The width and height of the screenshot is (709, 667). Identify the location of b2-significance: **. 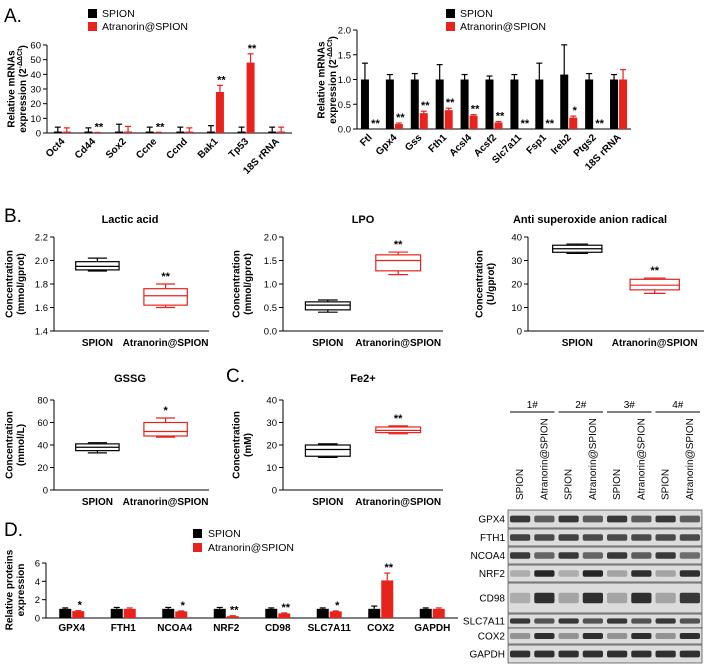
(398, 245).